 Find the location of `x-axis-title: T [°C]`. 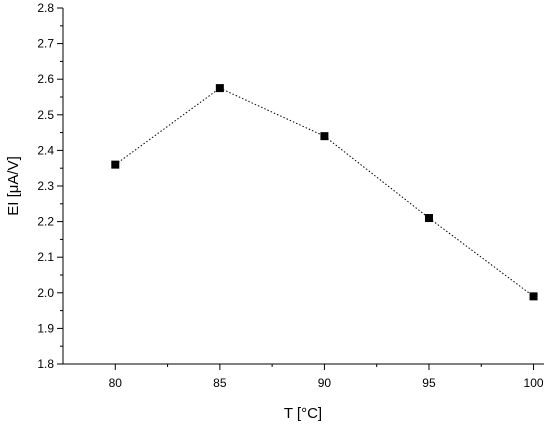

x-axis-title: T [°C] is located at coordinates (303, 413).